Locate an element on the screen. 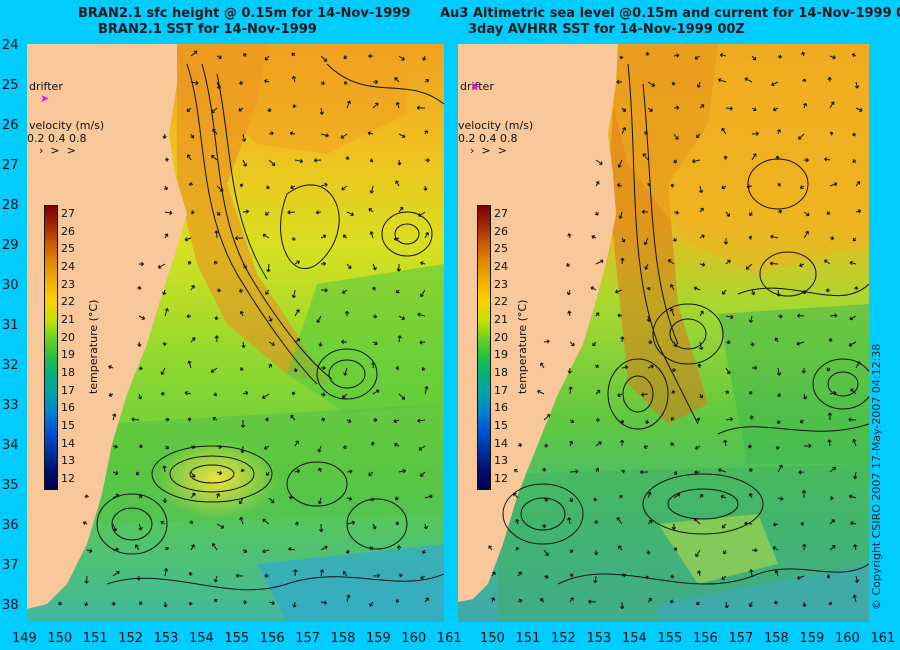  left-colorbar-title: temperature (°C) is located at coordinates (93, 346).